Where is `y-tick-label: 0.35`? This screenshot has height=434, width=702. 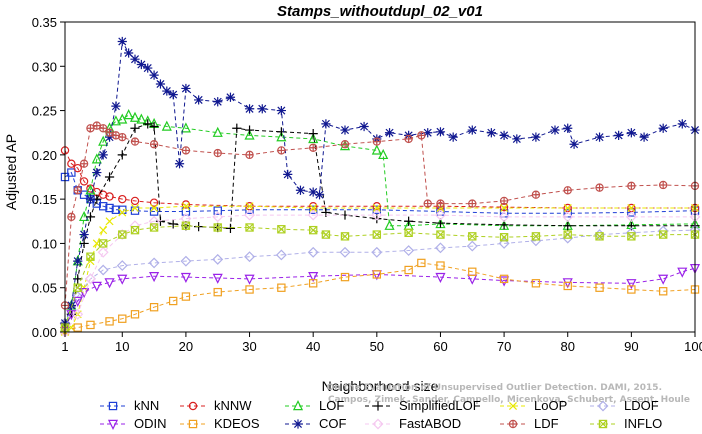 y-tick-label: 0.35 is located at coordinates (44, 22).